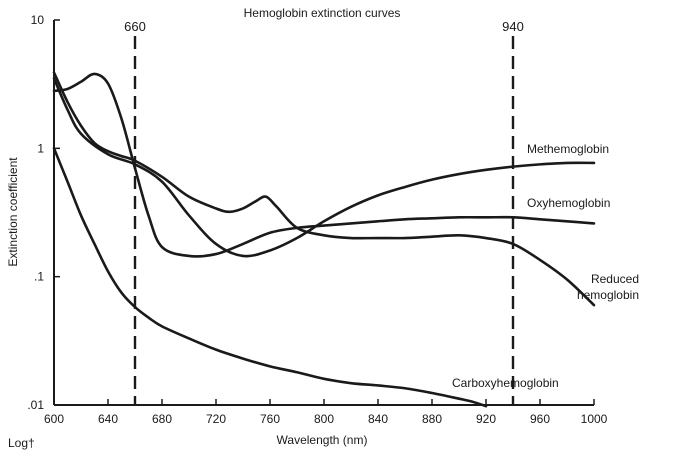 This screenshot has height=458, width=675. What do you see at coordinates (505, 383) in the screenshot?
I see `series-label-carboxyhemoglobin: Carboxyhemoglobin` at bounding box center [505, 383].